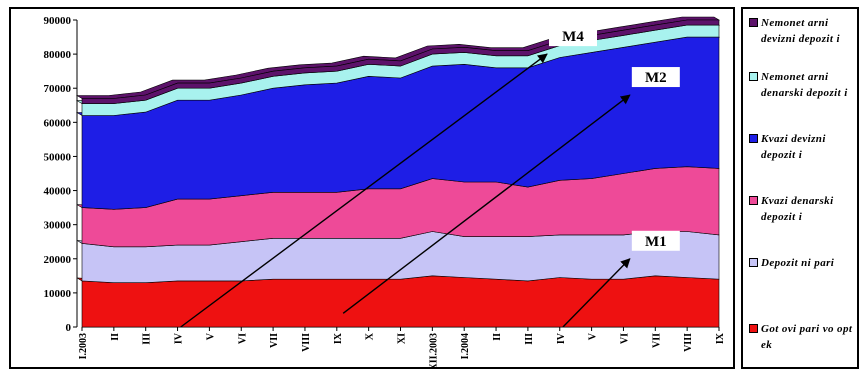  What do you see at coordinates (804, 85) in the screenshot?
I see `legend-label: Nemonet arni denarski depozit i` at bounding box center [804, 85].